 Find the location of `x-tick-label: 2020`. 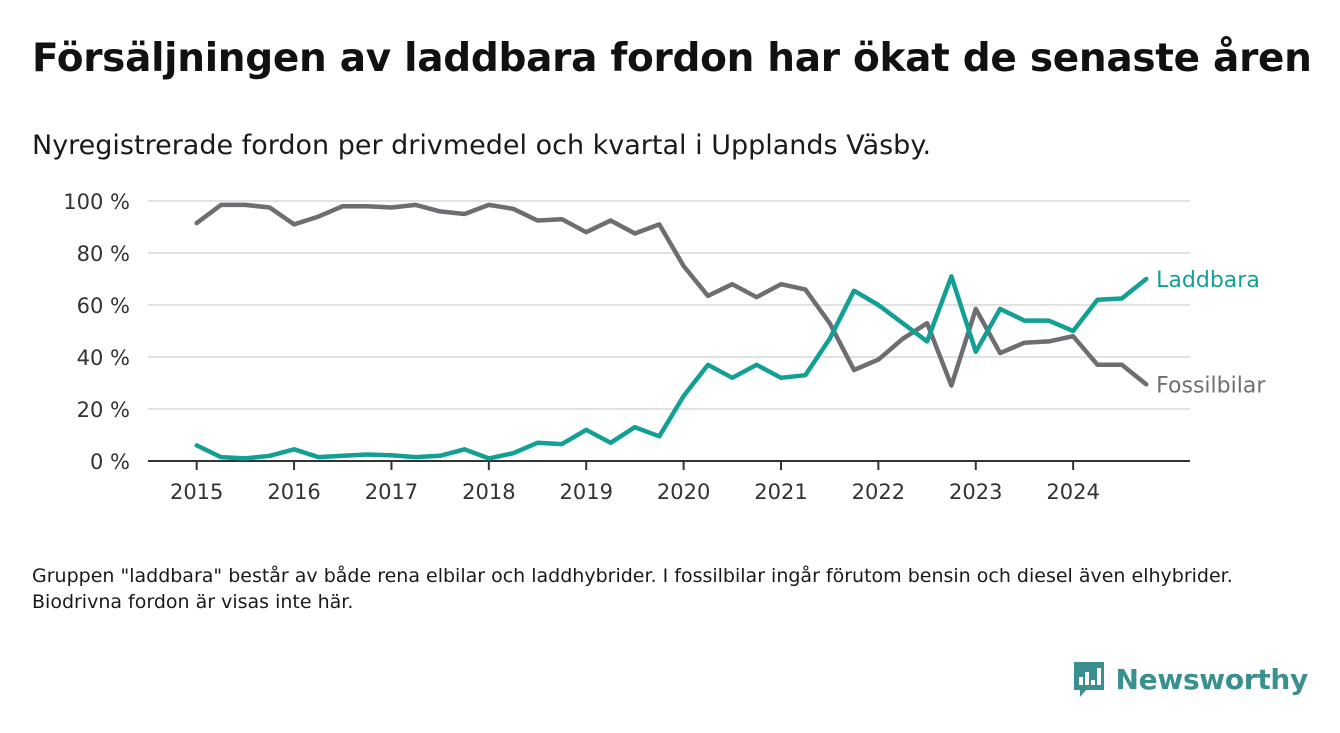

x-tick-label: 2020 is located at coordinates (683, 492).